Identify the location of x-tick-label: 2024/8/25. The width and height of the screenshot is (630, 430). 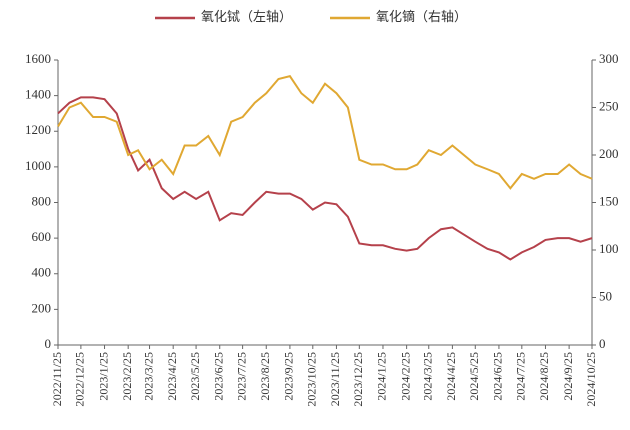
(544, 376).